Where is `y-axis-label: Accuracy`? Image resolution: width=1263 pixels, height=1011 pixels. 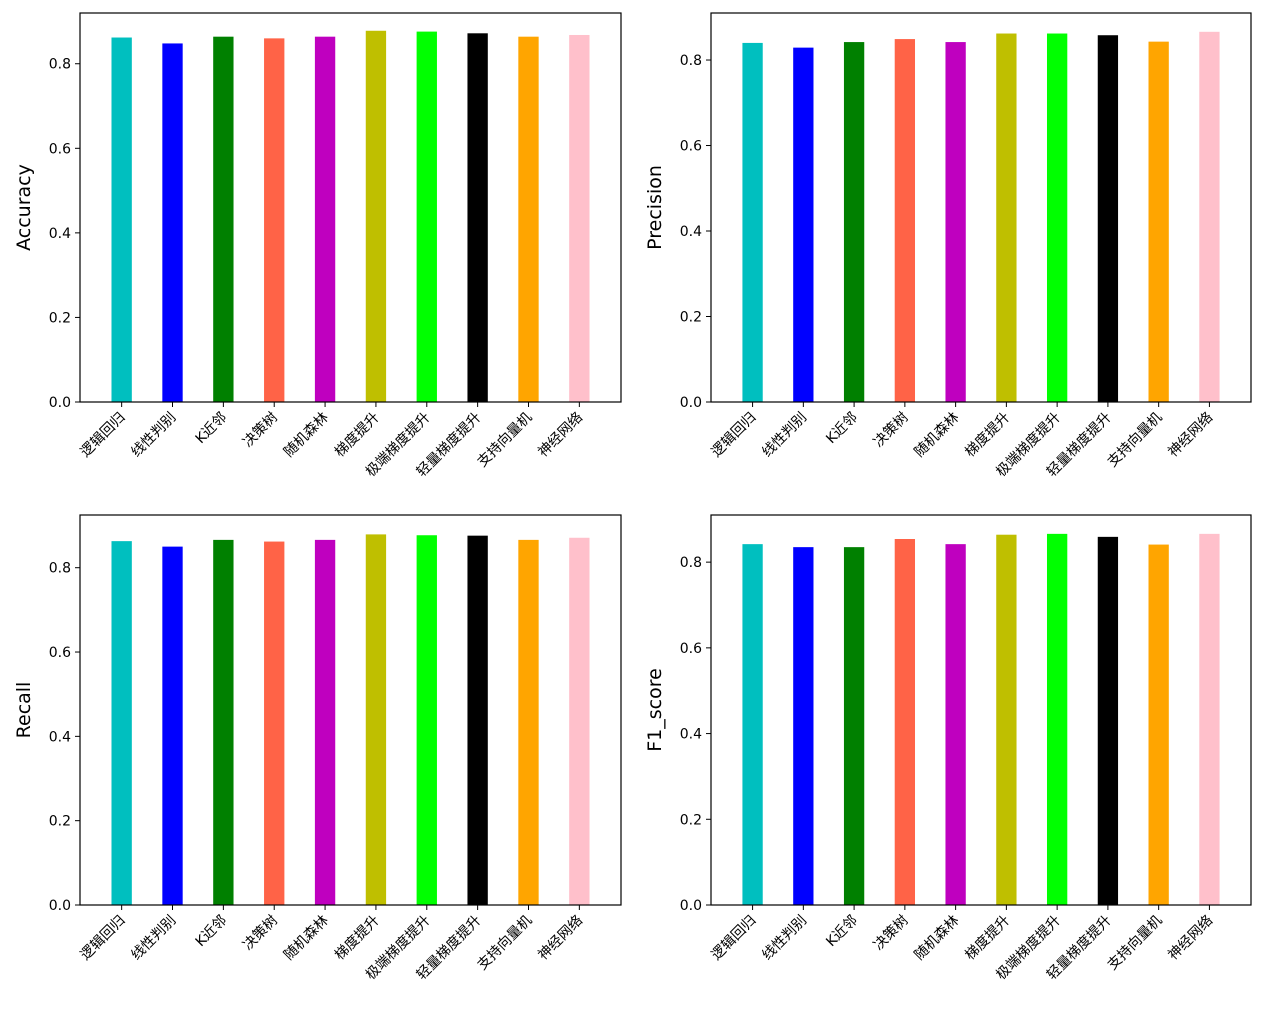
y-axis-label: Accuracy is located at coordinates (24, 207).